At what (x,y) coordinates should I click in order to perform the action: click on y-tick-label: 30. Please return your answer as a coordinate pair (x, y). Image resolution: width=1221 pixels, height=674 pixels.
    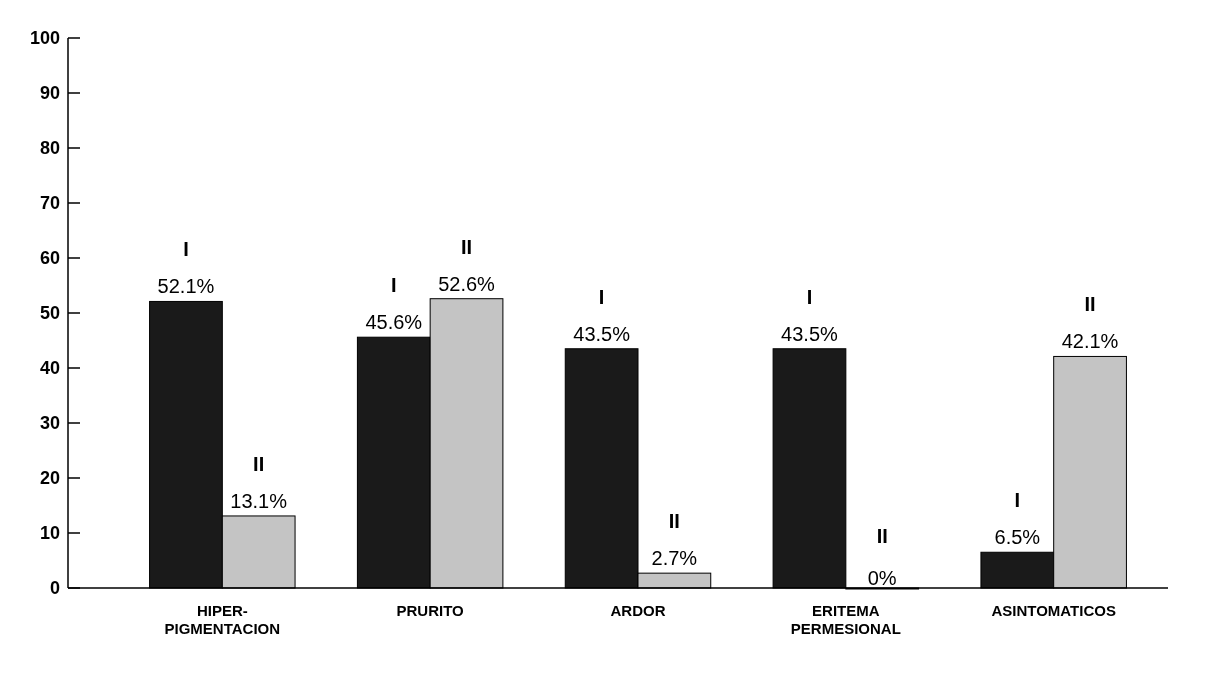
    Looking at the image, I should click on (49, 423).